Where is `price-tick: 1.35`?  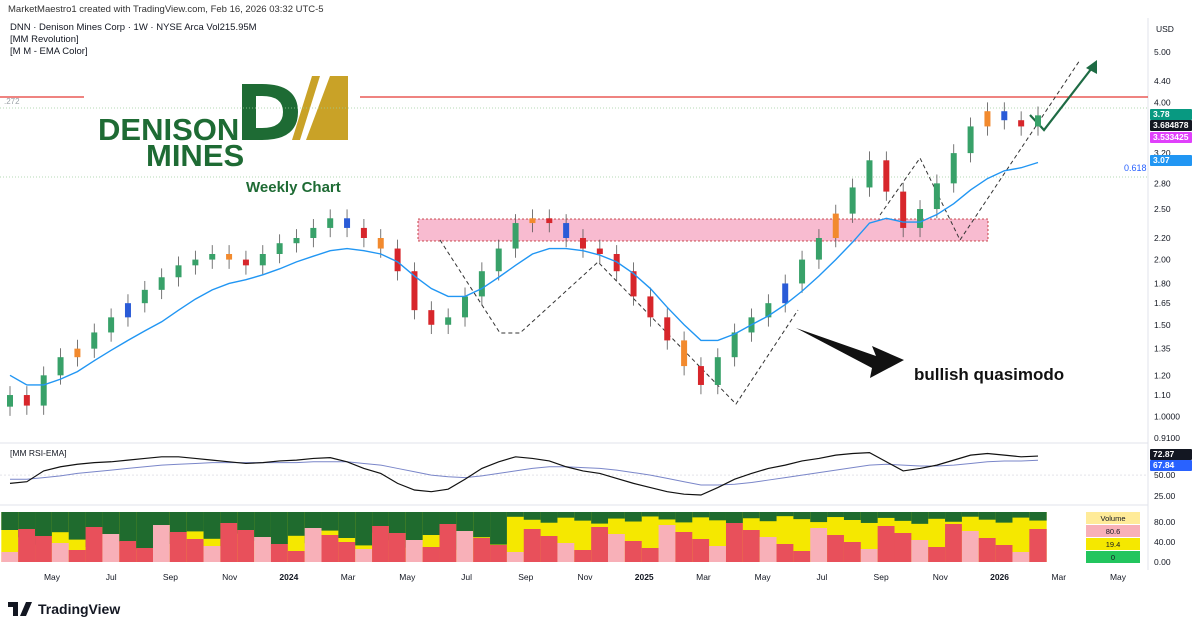 price-tick: 1.35 is located at coordinates (1162, 349).